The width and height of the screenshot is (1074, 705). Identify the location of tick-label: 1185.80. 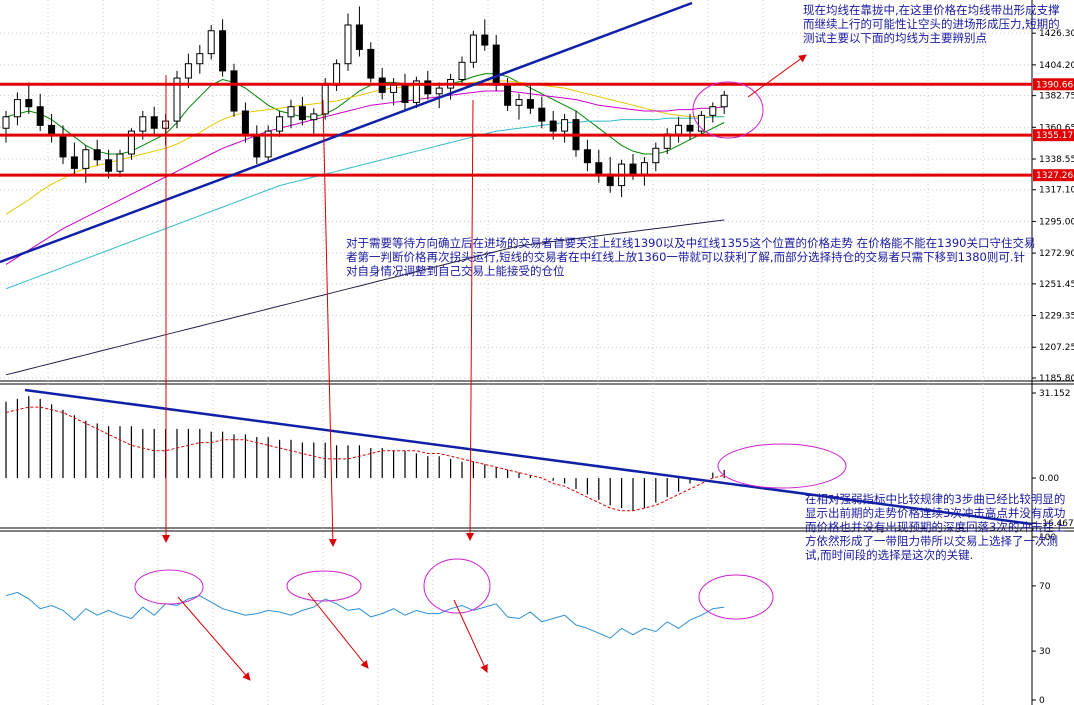
(1056, 379).